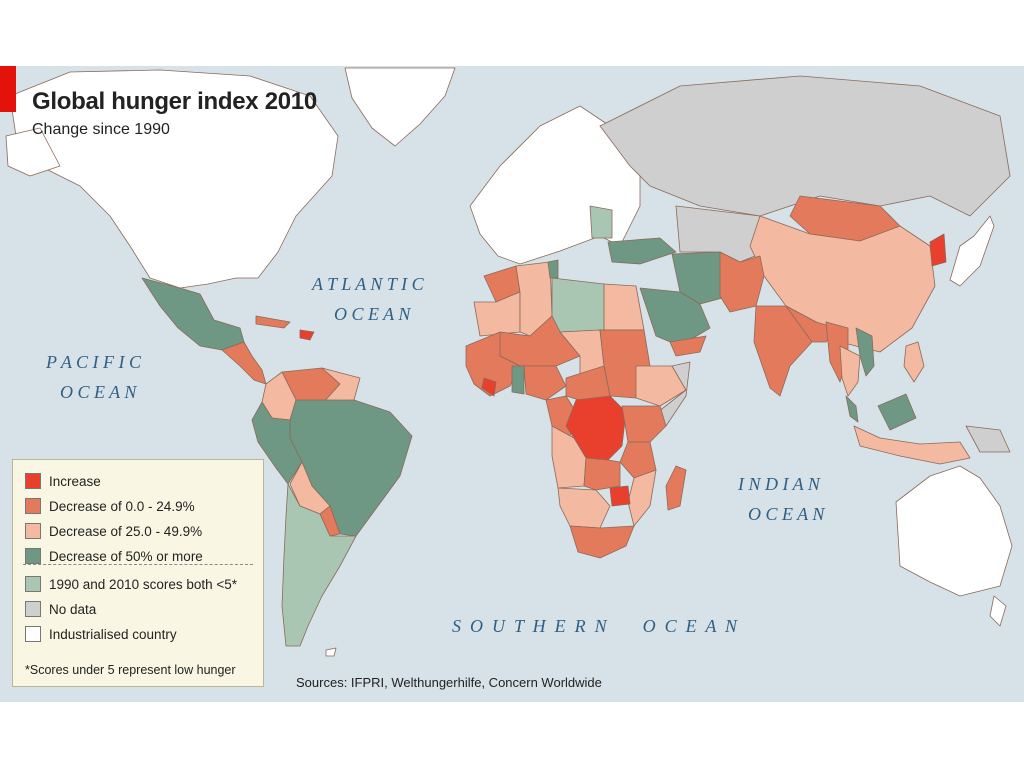 This screenshot has width=1024, height=768. What do you see at coordinates (972, 251) in the screenshot?
I see `japan` at bounding box center [972, 251].